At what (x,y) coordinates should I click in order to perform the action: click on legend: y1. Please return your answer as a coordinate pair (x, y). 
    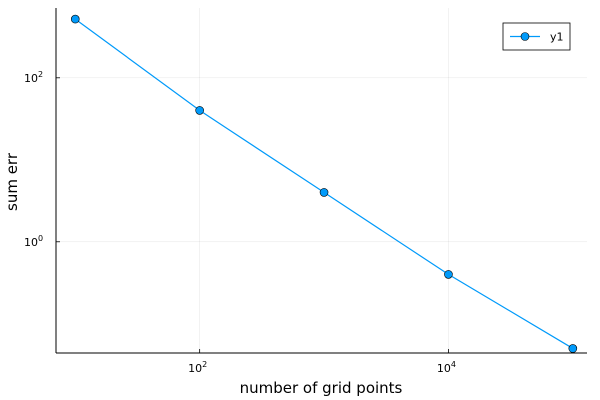
    Looking at the image, I should click on (536, 36).